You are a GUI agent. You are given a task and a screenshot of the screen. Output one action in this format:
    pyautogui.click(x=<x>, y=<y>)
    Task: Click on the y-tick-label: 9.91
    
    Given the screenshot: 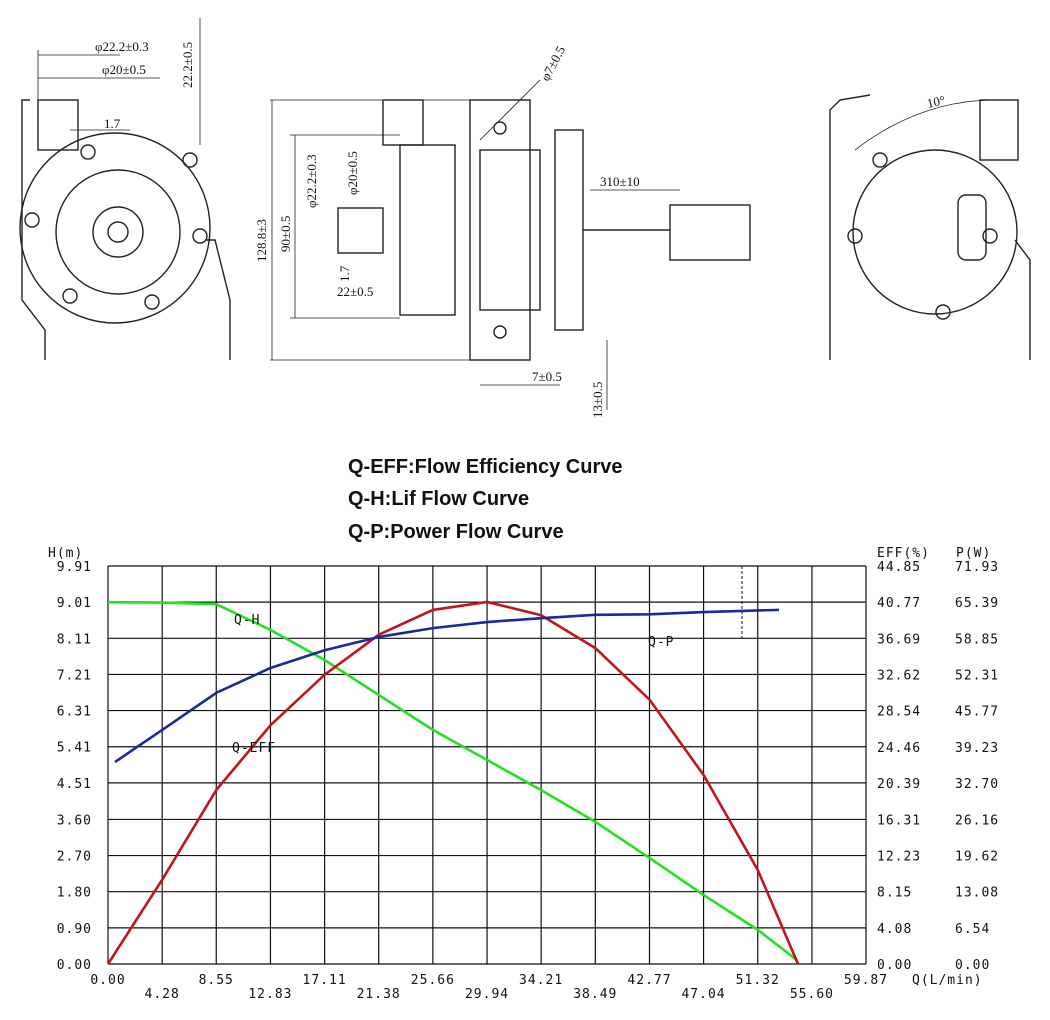 What is the action you would take?
    pyautogui.click(x=74, y=567)
    